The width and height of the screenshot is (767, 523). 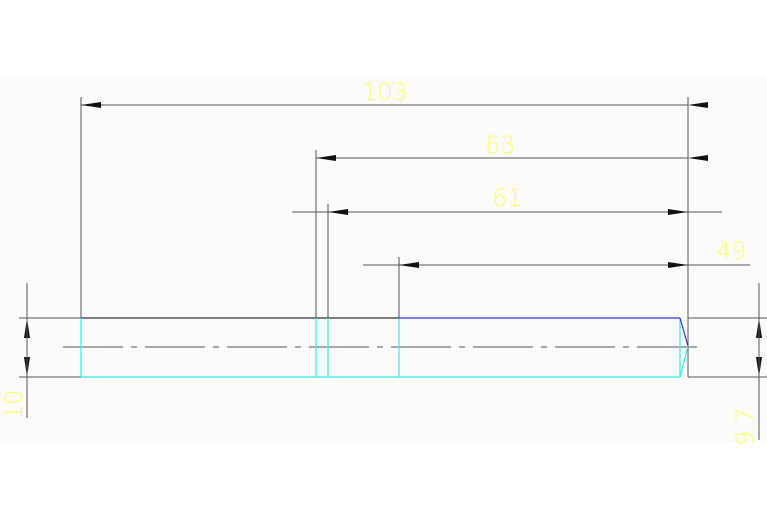 What do you see at coordinates (507, 198) in the screenshot?
I see `dim-61-label: 61` at bounding box center [507, 198].